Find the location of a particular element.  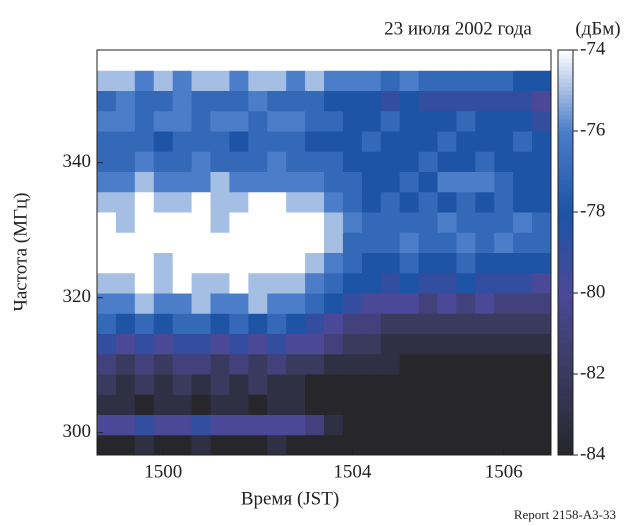

x-axis-label: Время (JST) is located at coordinates (290, 498).